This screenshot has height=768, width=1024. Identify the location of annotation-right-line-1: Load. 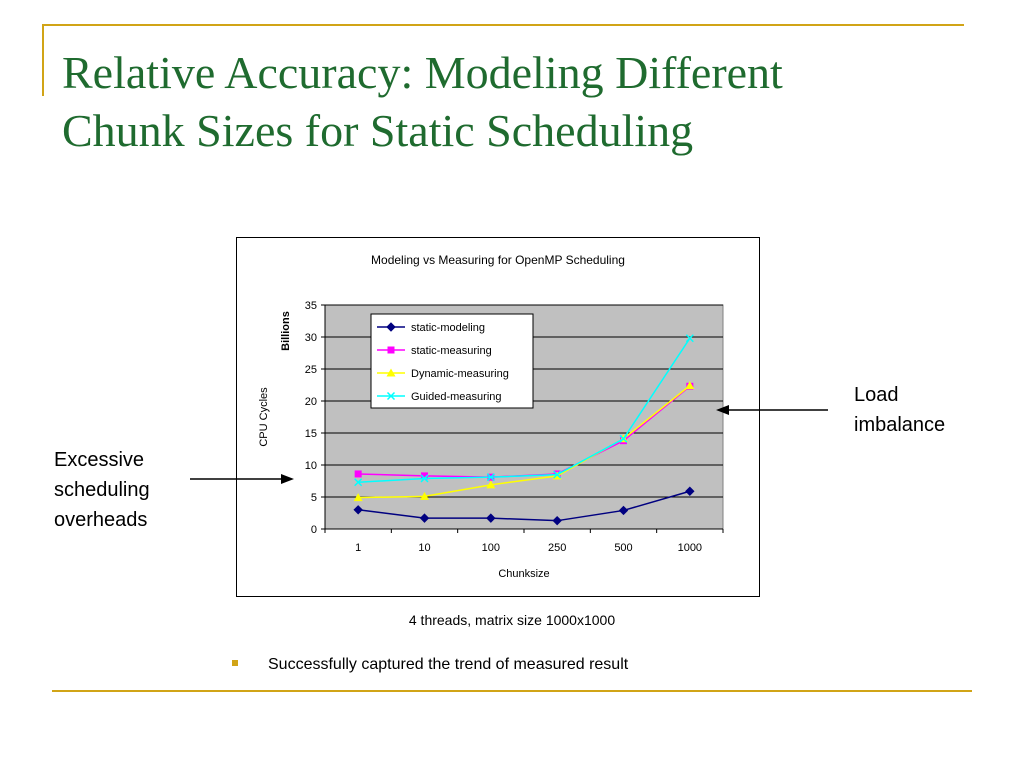
(876, 395).